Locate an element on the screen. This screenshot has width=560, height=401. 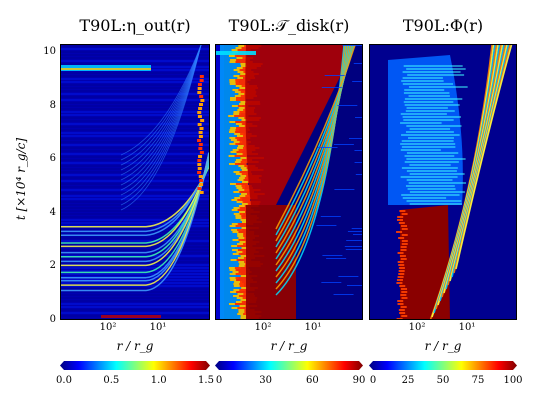
colorbar-tick-label: 90 is located at coordinates (359, 380).